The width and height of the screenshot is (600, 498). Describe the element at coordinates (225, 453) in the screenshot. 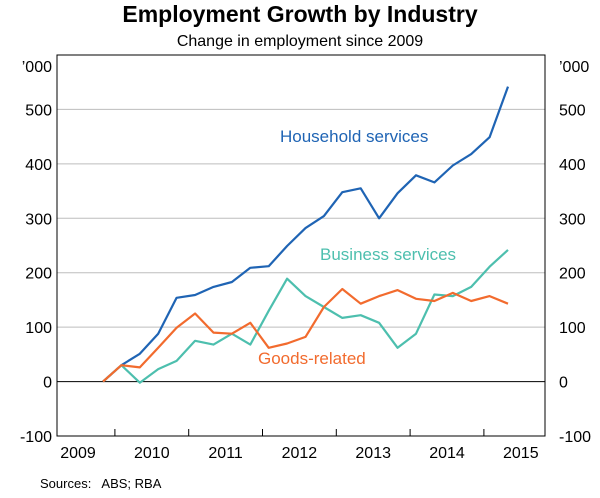

I see `x-tick-label: 2011` at that location.